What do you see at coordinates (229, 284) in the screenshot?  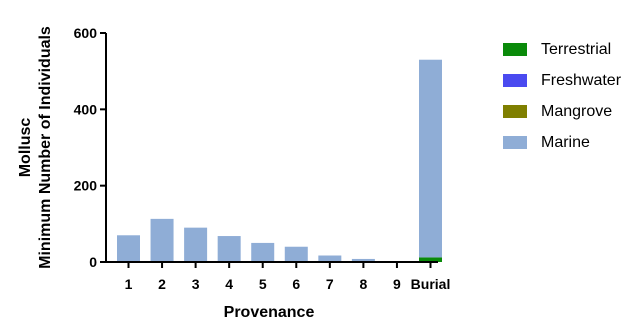 I see `x-tick-label: 4` at bounding box center [229, 284].